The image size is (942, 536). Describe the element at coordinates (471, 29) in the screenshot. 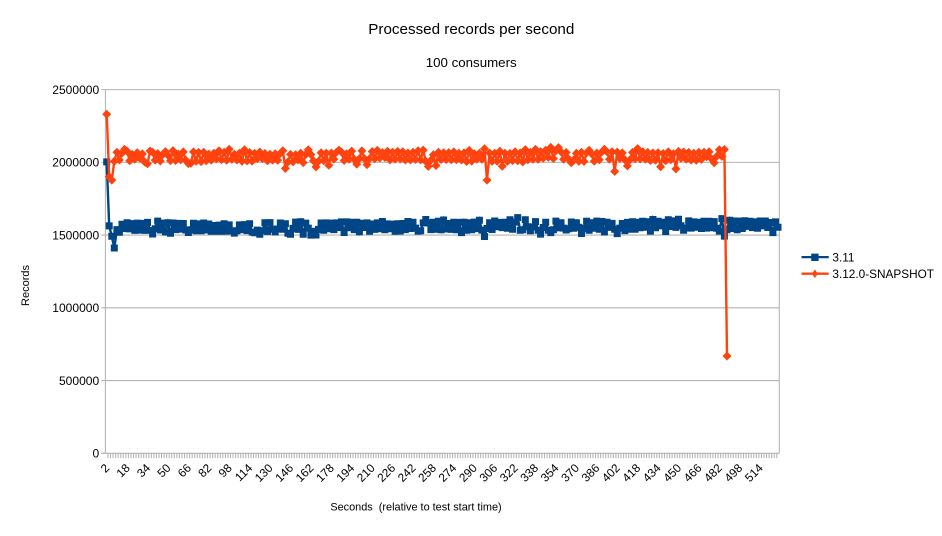

I see `svg-text: Processed records per second` at that location.